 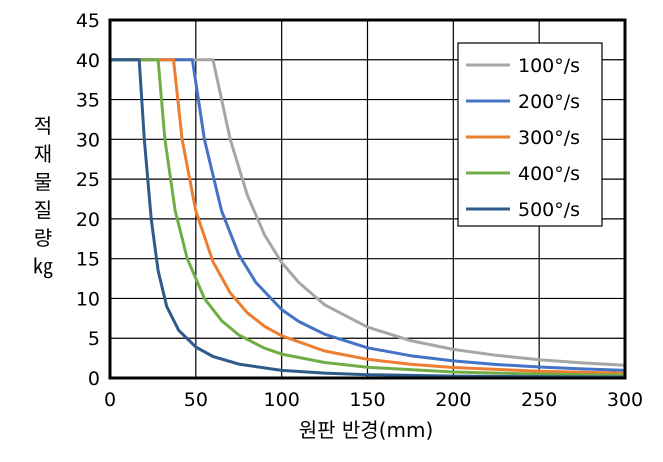 I want to click on y-axis-title-char: 량, so click(x=43, y=238).